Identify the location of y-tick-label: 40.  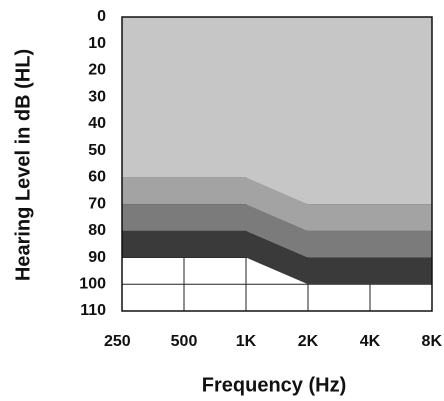
(97, 123).